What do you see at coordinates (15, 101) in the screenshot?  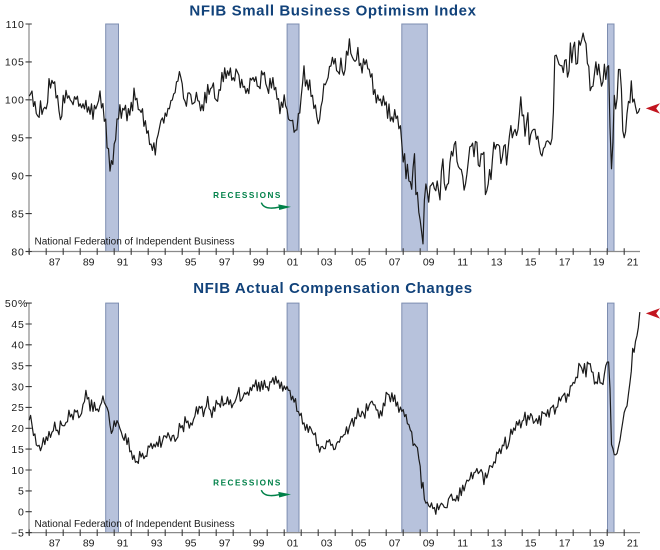 I see `svg-text: 100` at bounding box center [15, 101].